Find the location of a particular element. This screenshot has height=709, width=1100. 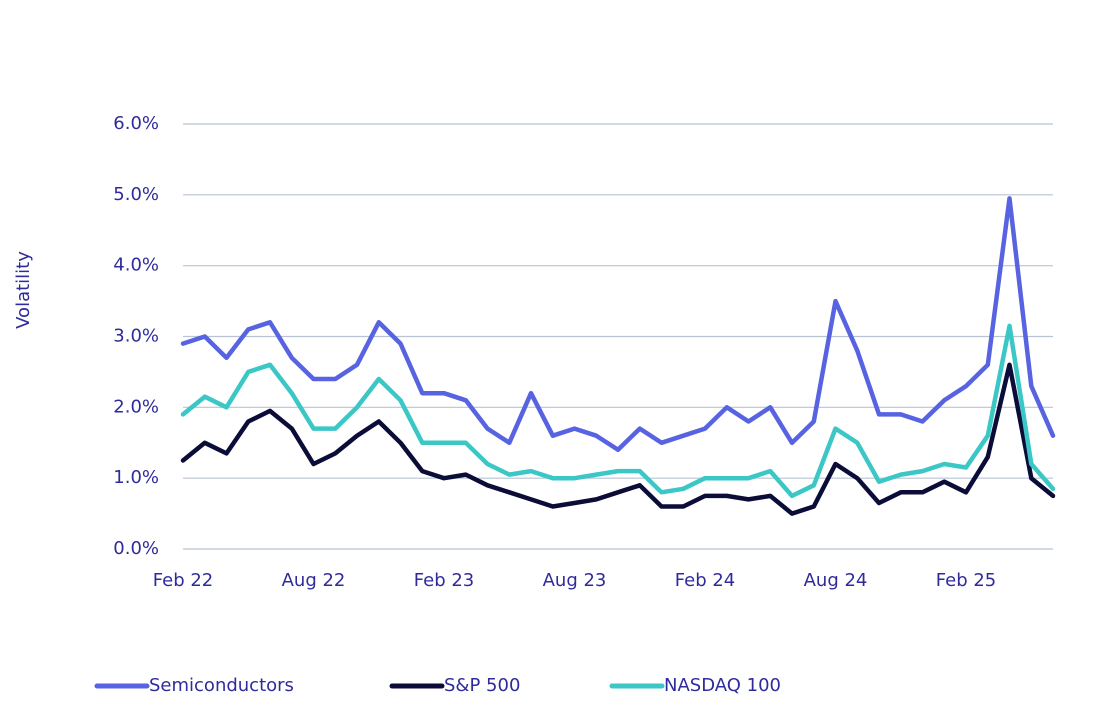

legend-label: NASDAQ 100 is located at coordinates (722, 685).